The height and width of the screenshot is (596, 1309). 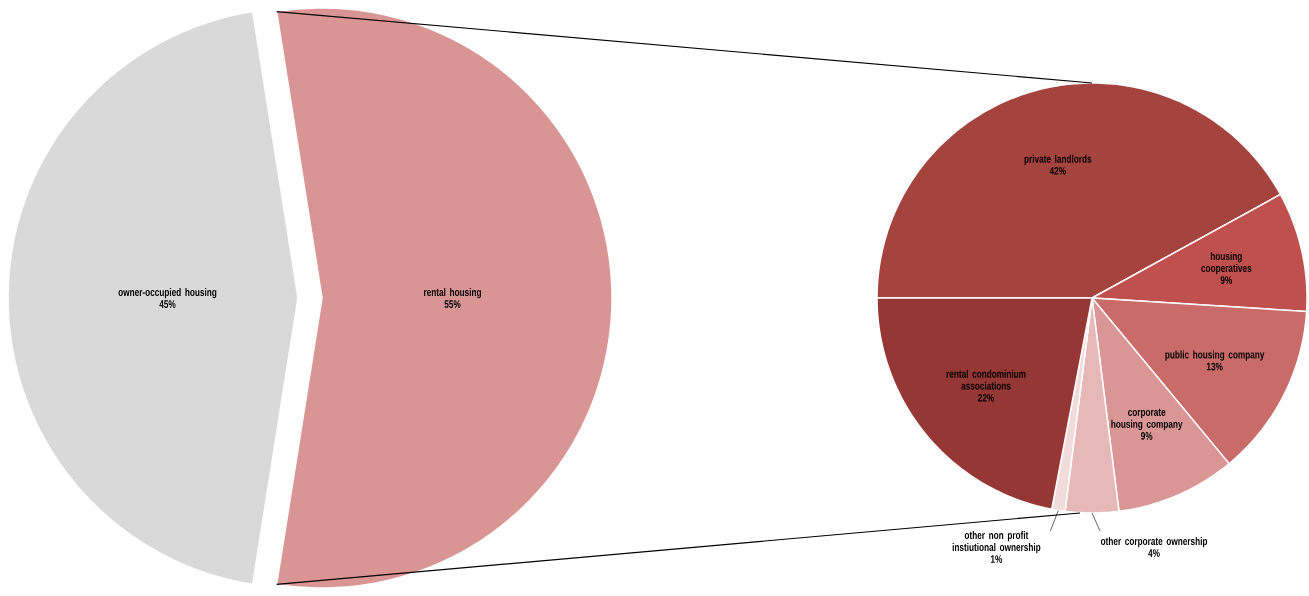 What do you see at coordinates (1058, 159) in the screenshot?
I see `slice-label: private landlords` at bounding box center [1058, 159].